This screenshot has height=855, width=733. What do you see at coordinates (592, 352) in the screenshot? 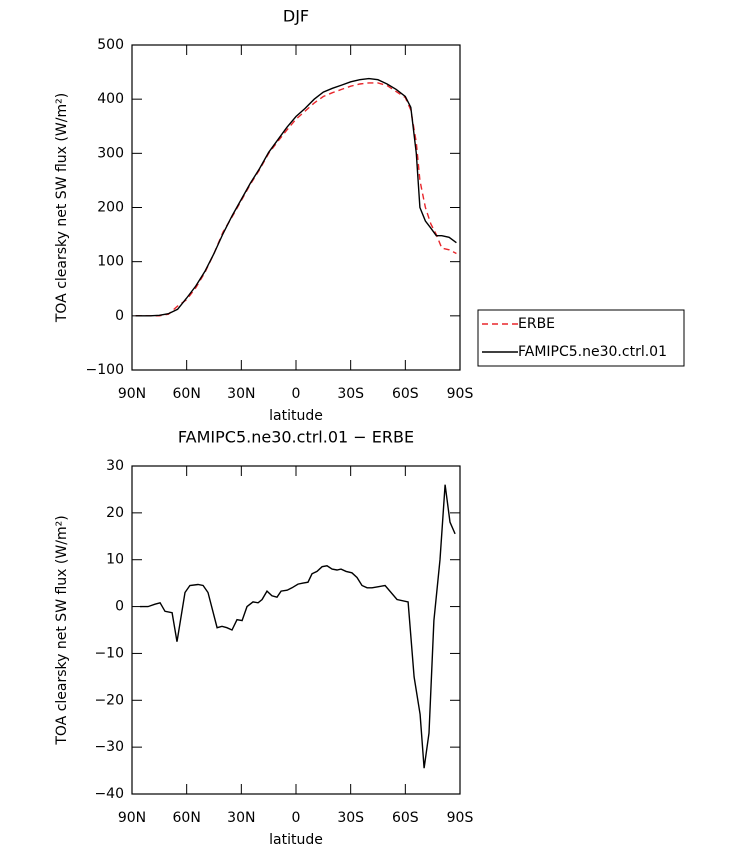
I see `legend-label: FAMIPC5.ne30.ctrl.01` at bounding box center [592, 352].